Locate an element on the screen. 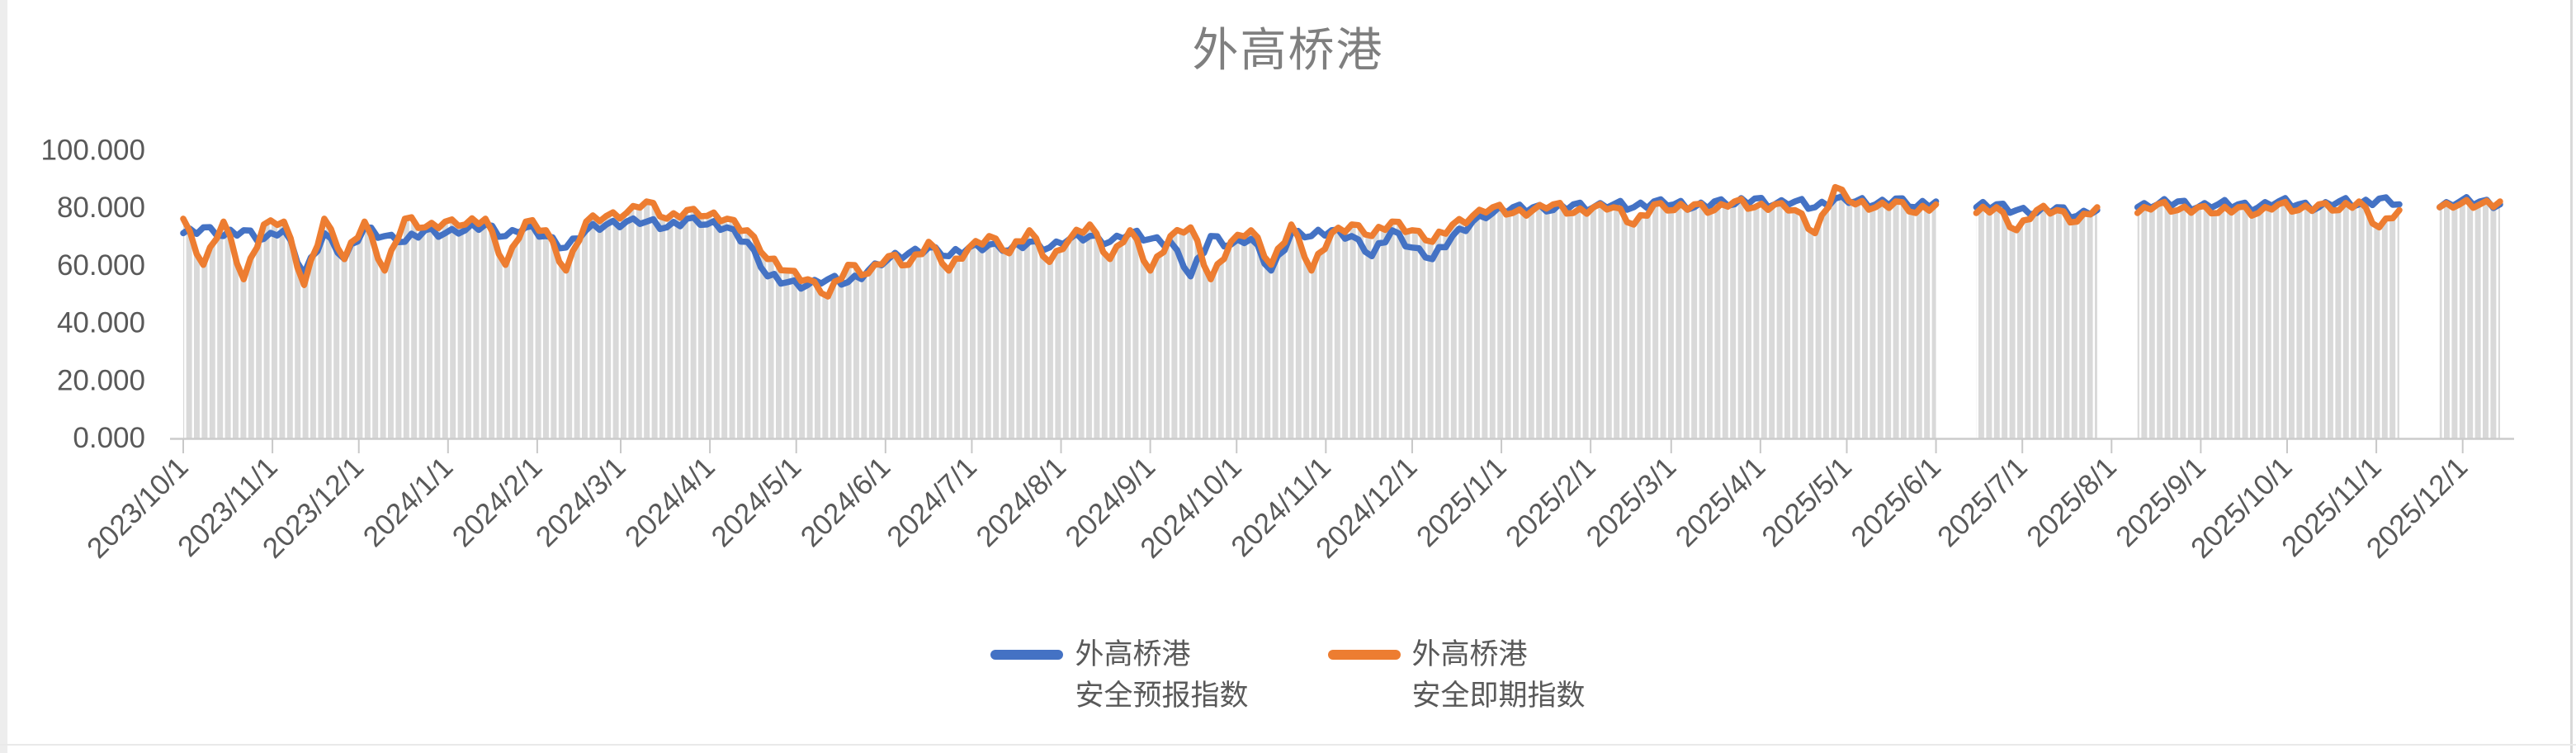 This screenshot has width=2576, height=753. x-axis-label: 2024/8/1 is located at coordinates (1021, 502).